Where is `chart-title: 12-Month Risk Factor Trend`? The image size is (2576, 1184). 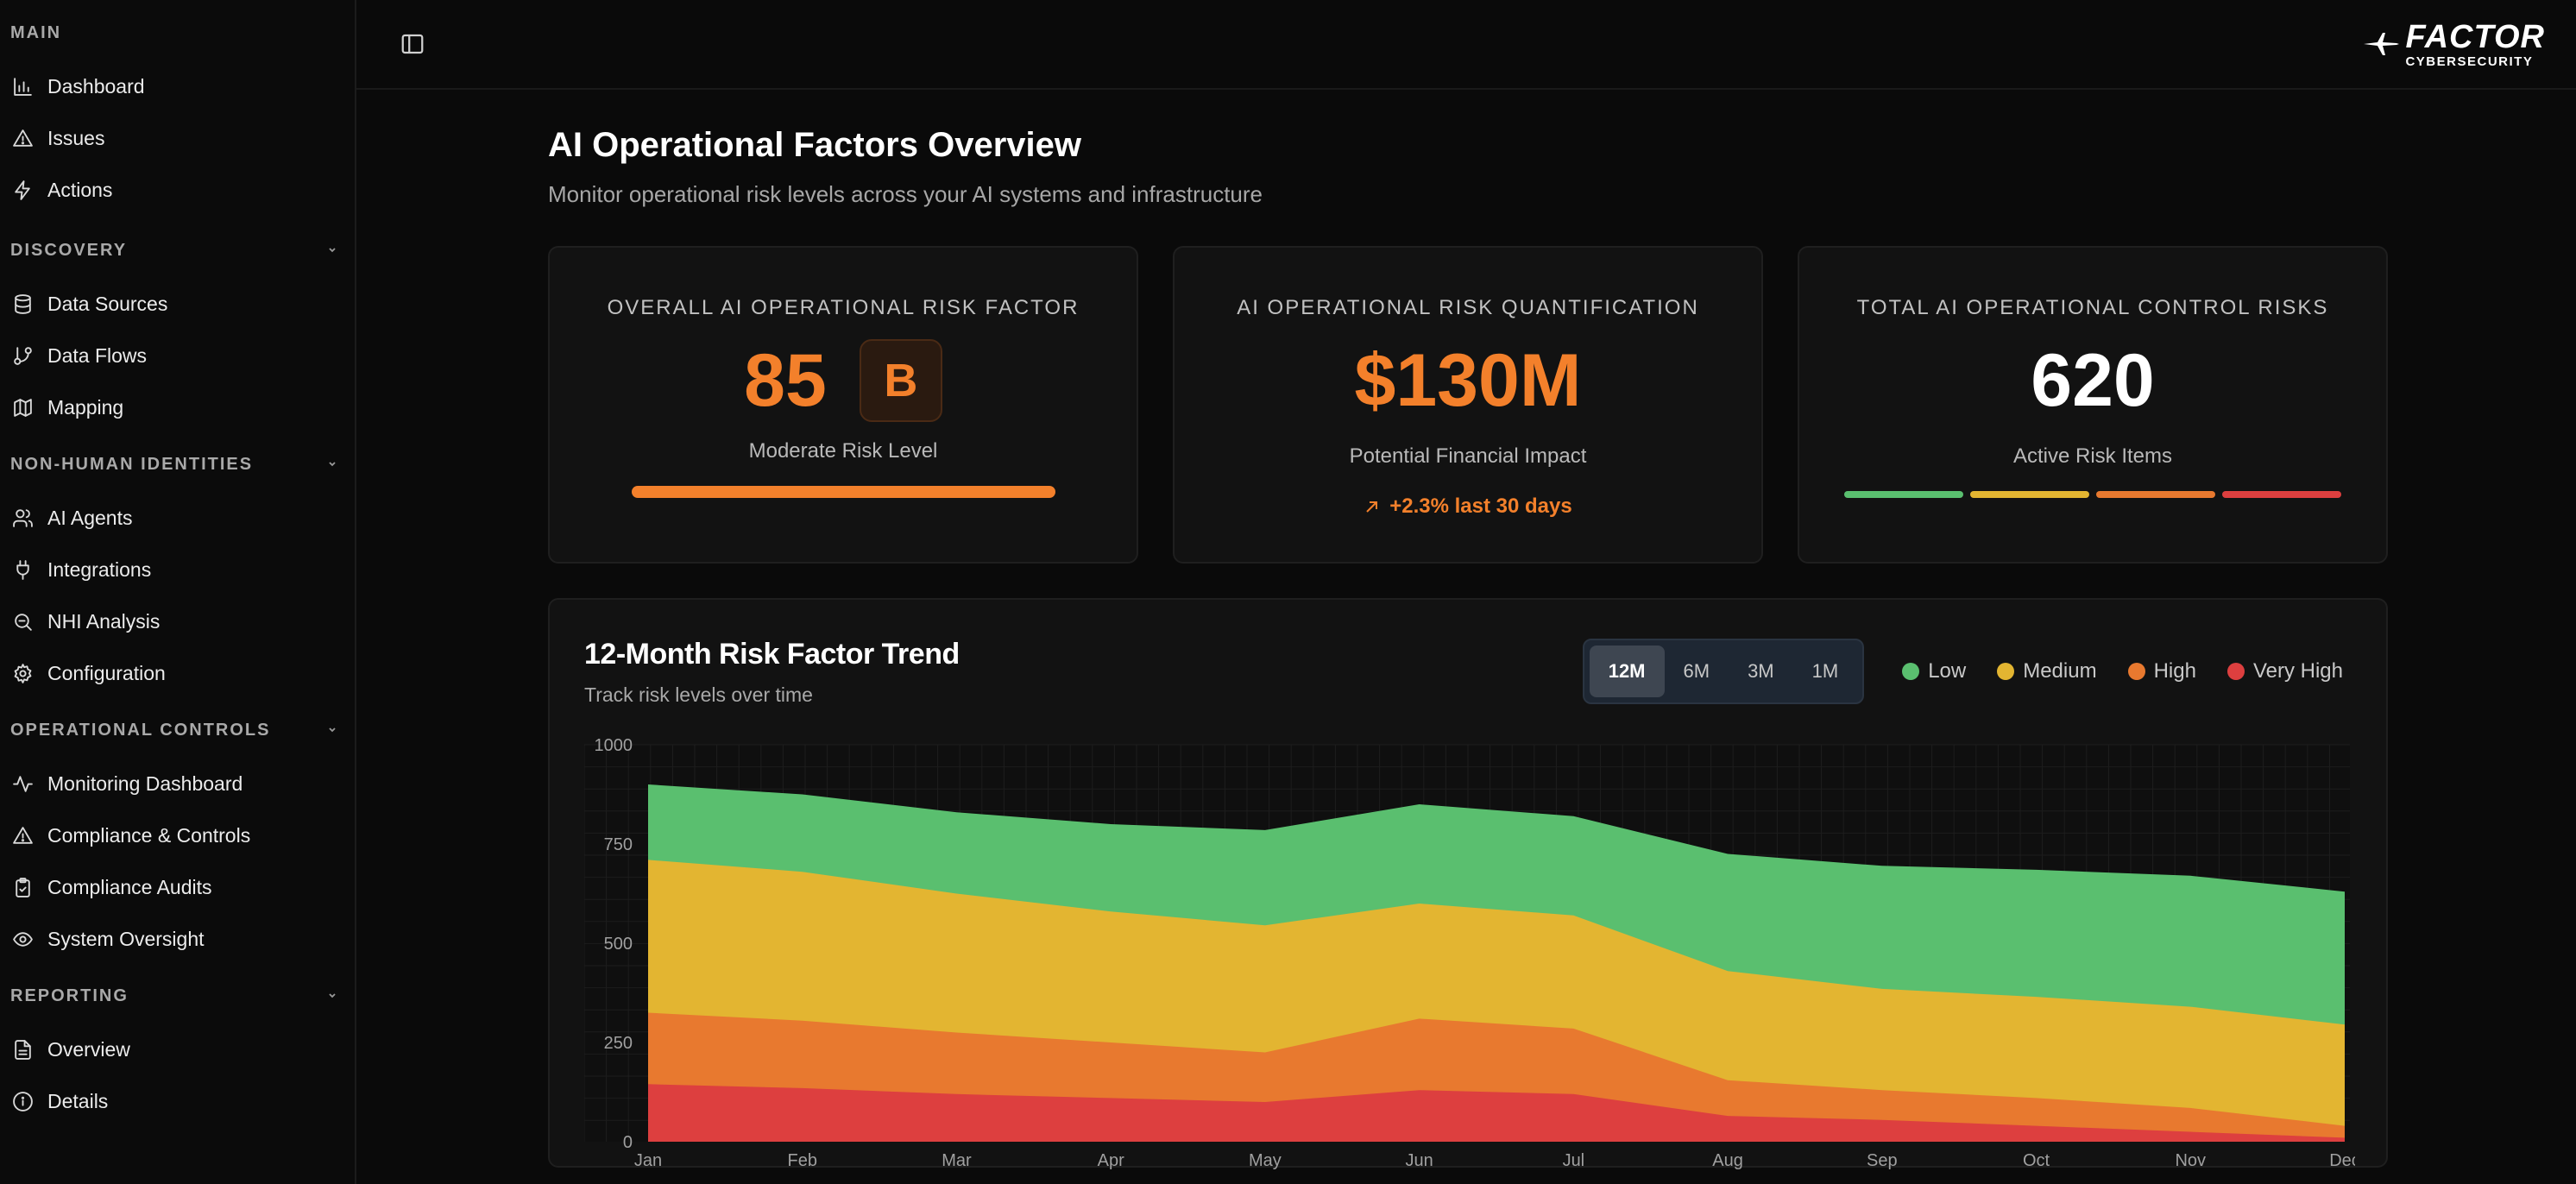 chart-title: 12-Month Risk Factor Trend is located at coordinates (772, 654).